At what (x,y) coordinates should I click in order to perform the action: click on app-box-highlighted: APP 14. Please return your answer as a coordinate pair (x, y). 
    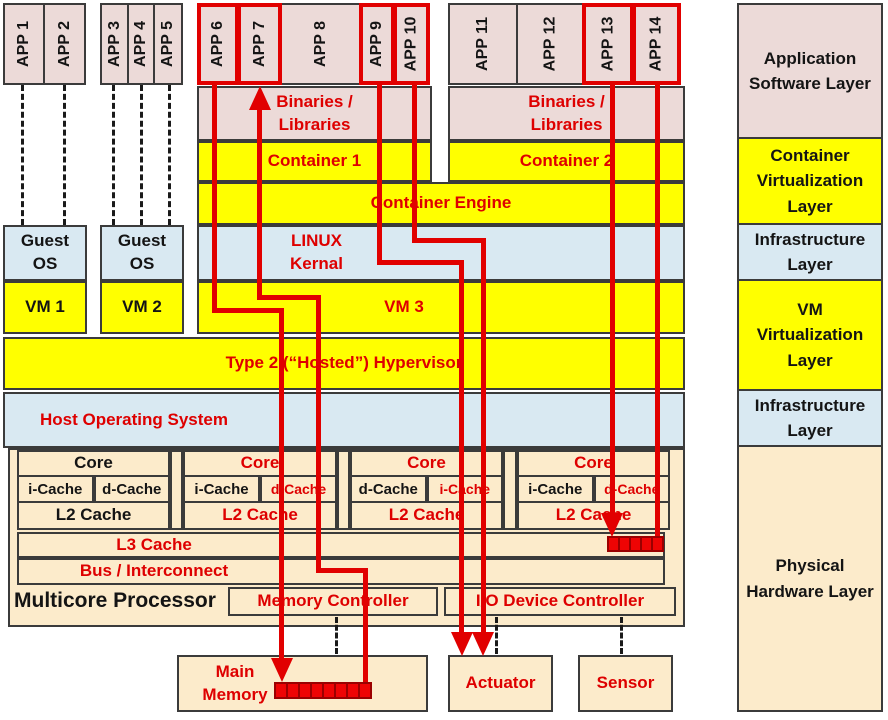
    Looking at the image, I should click on (656, 44).